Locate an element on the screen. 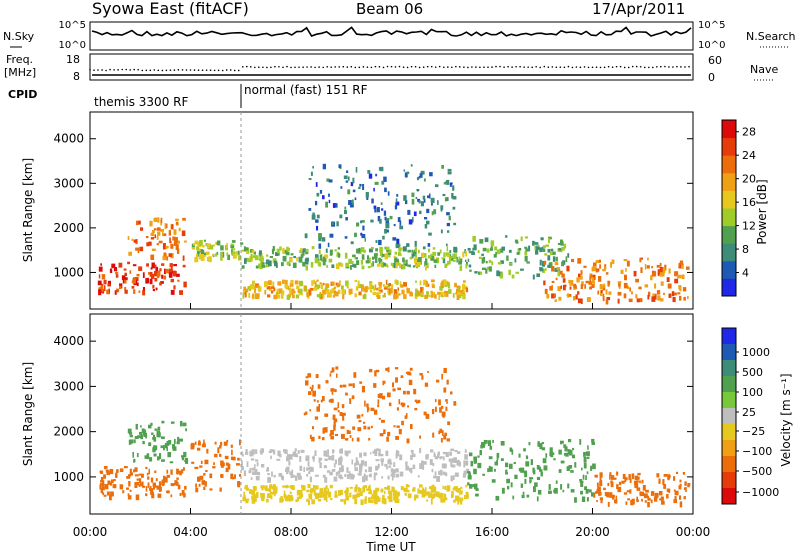  cpid-mode-1: themis 3300 RF is located at coordinates (141, 102).